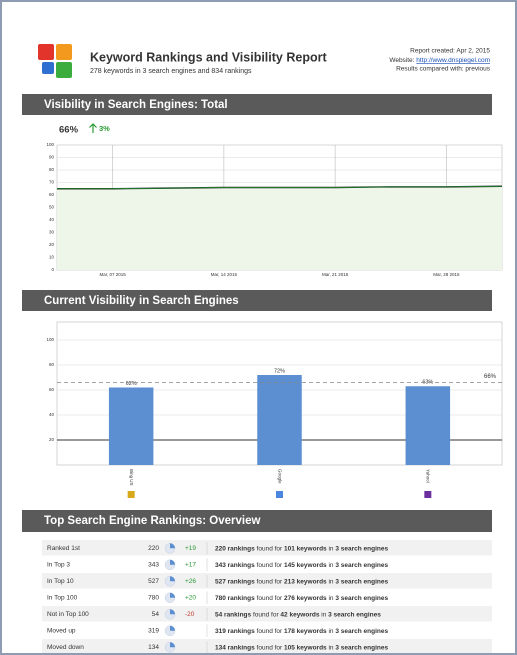  I want to click on bar-value-label: 72%, so click(279, 371).